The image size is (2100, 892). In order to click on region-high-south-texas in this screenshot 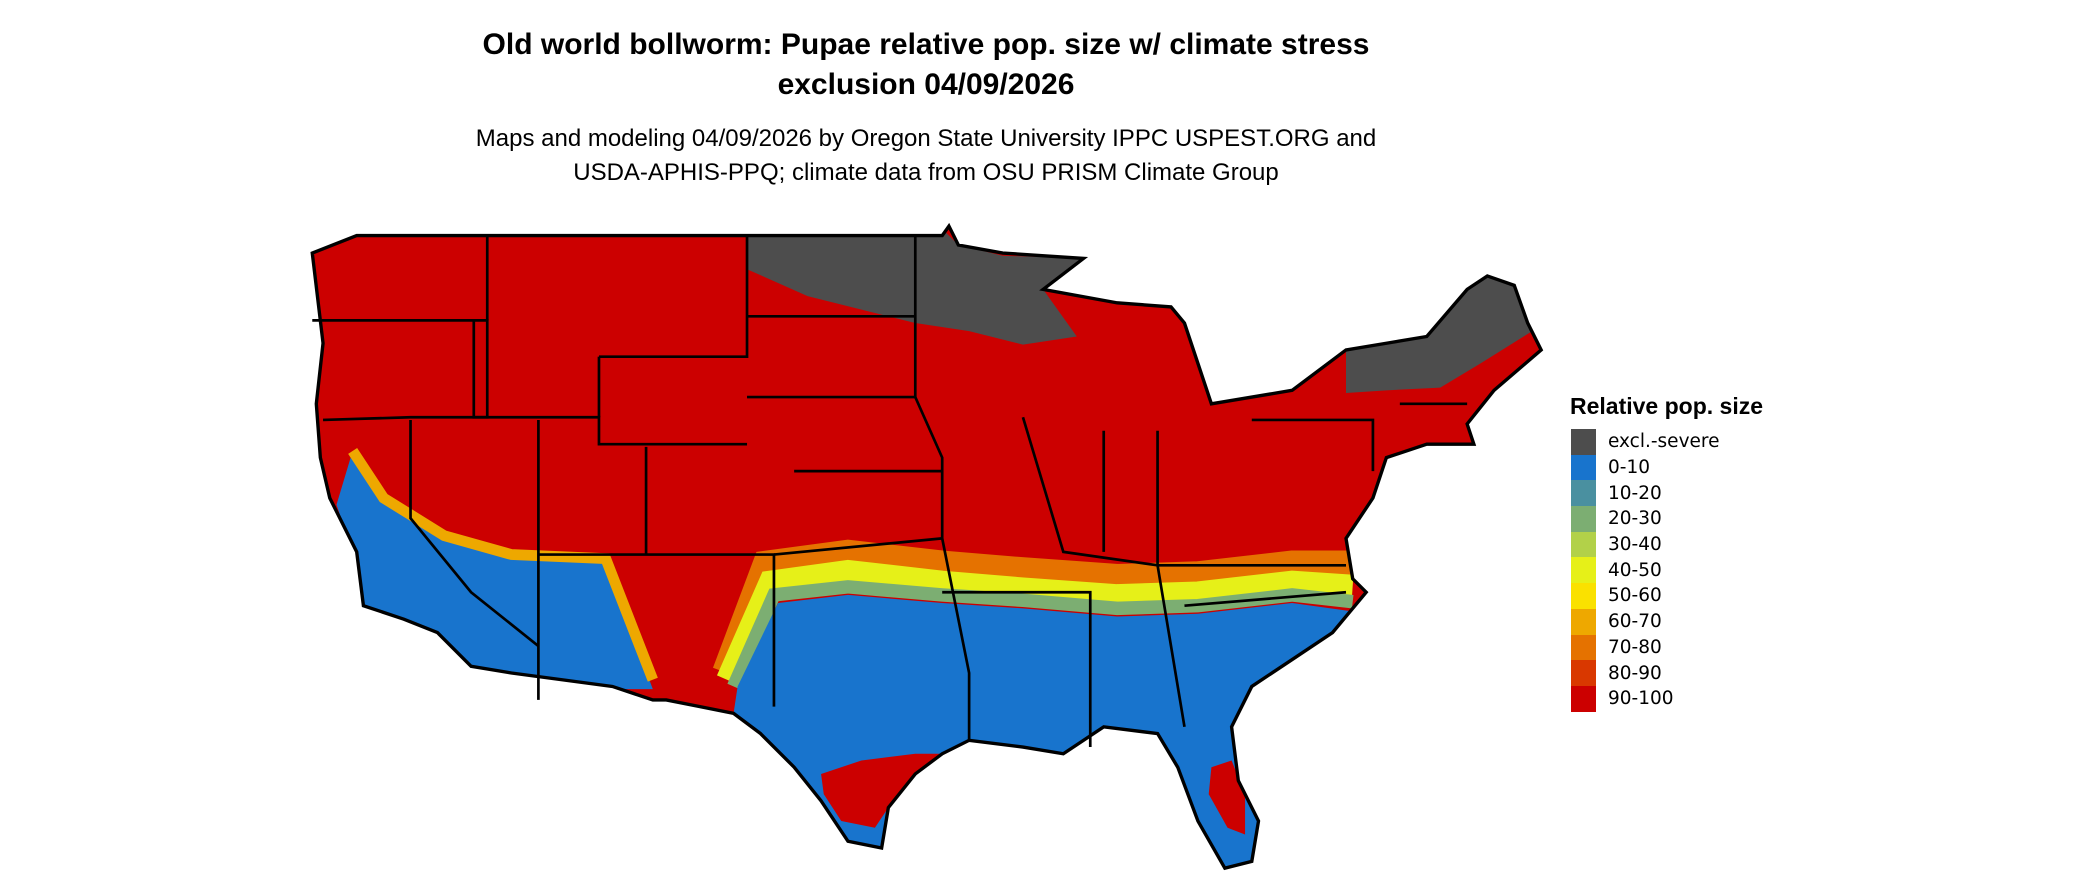, I will do `click(882, 790)`.